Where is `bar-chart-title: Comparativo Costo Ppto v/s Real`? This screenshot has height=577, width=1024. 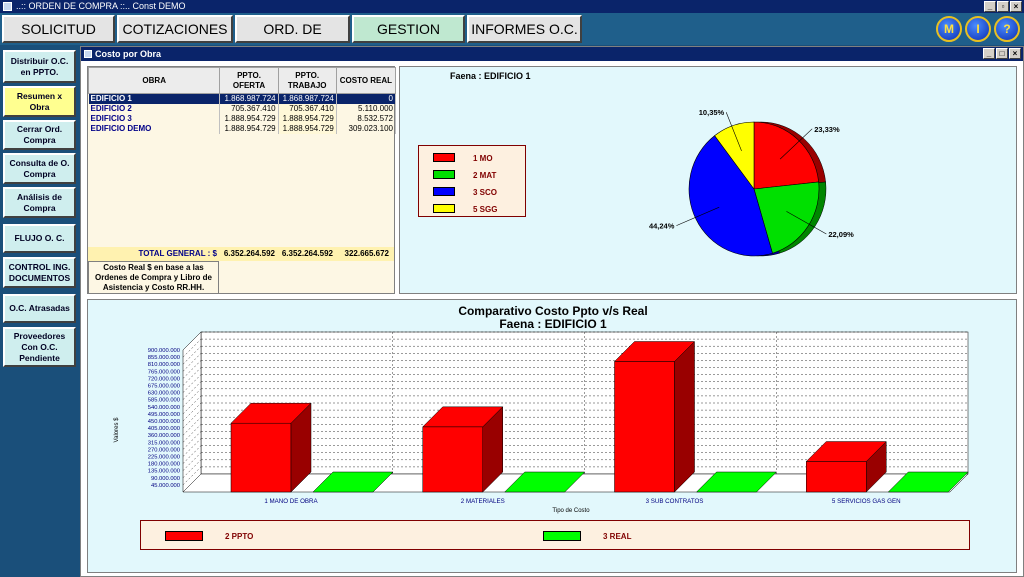
bar-chart-title: Comparativo Costo Ppto v/s Real is located at coordinates (552, 311).